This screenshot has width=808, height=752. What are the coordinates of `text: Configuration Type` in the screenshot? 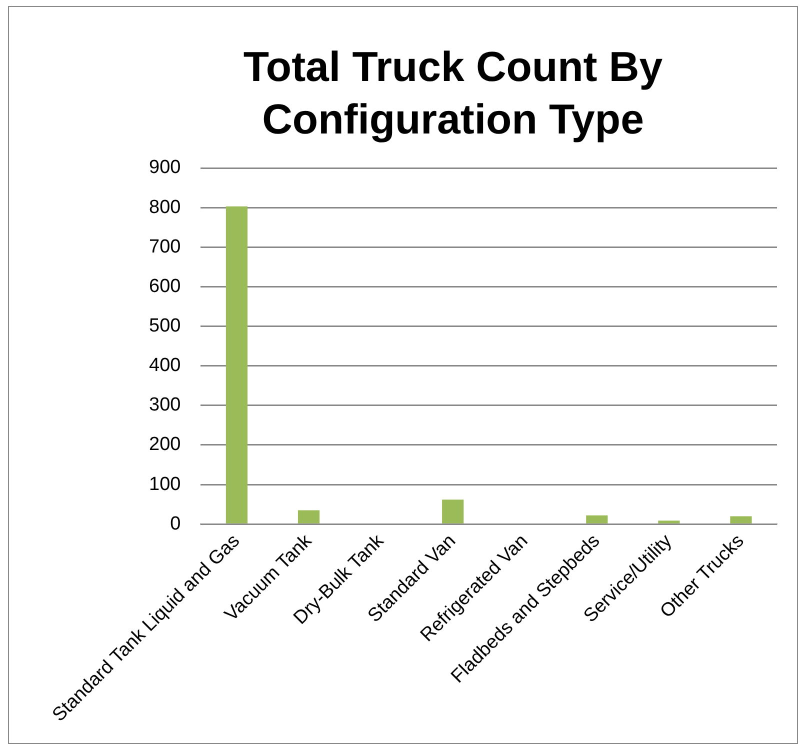 It's located at (453, 118).